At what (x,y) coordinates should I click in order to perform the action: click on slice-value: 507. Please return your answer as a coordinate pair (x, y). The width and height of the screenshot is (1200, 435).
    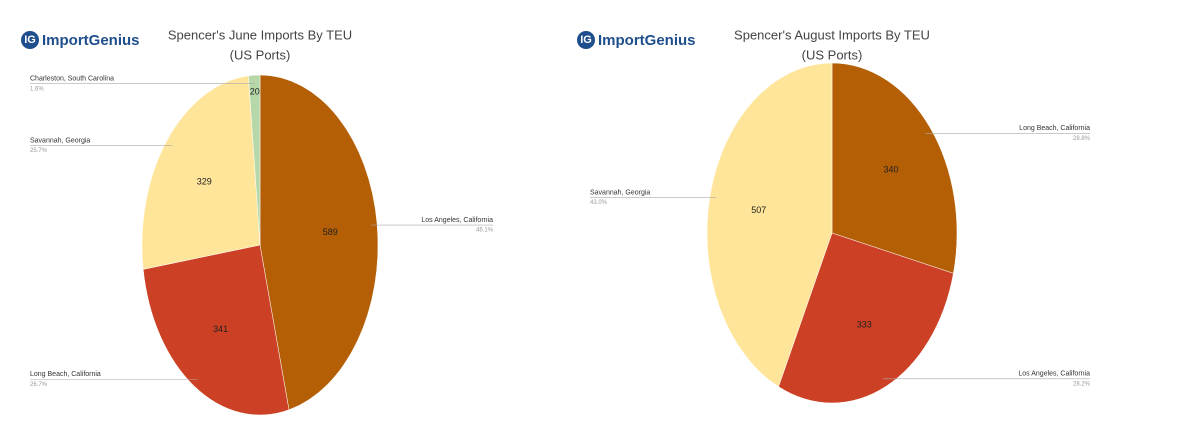
    Looking at the image, I should click on (758, 210).